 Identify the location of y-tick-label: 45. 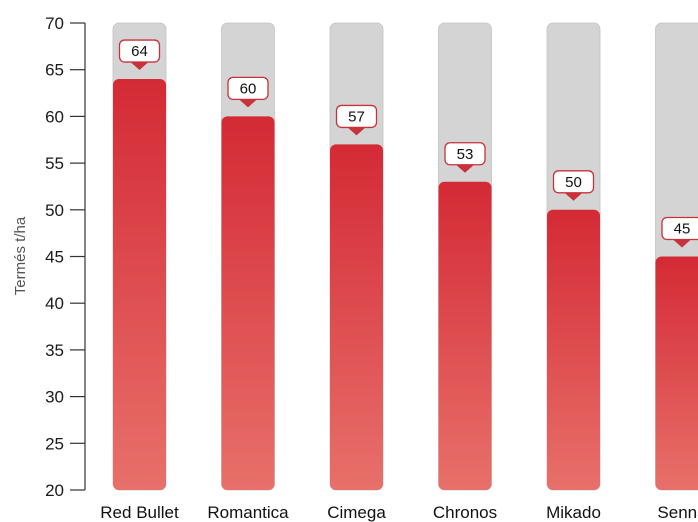
(54, 257).